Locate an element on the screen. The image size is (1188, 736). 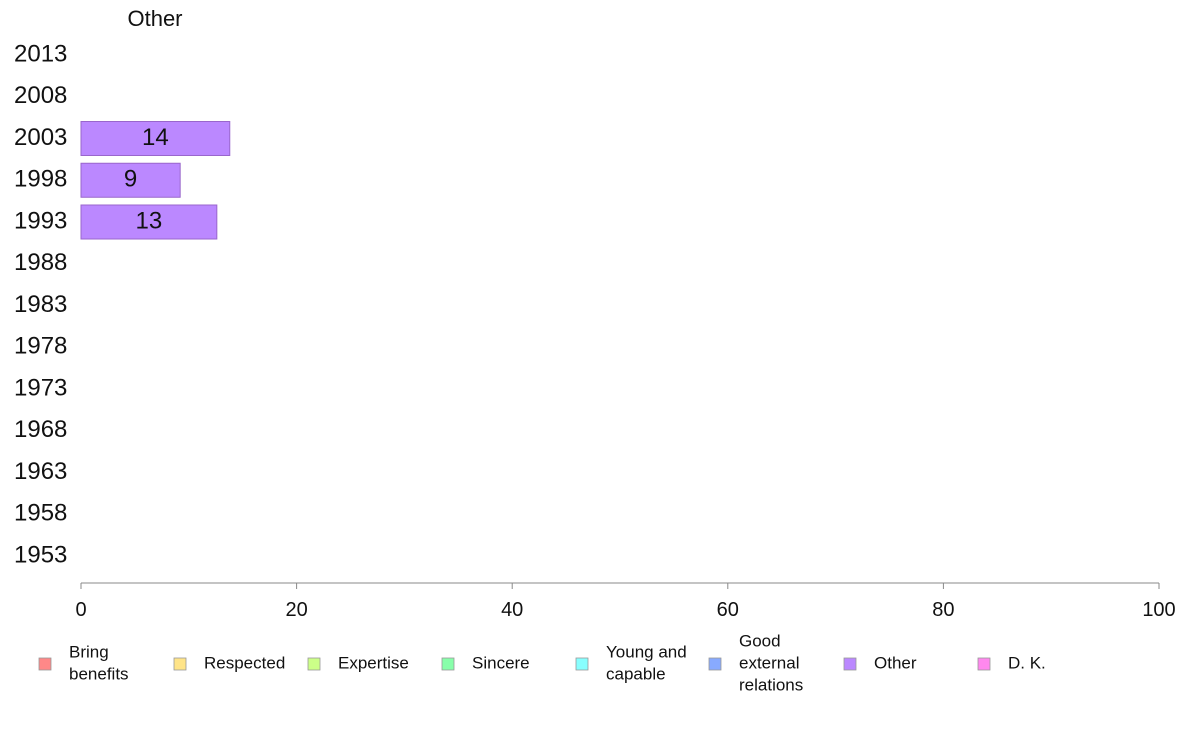
legend-label: capable is located at coordinates (636, 673).